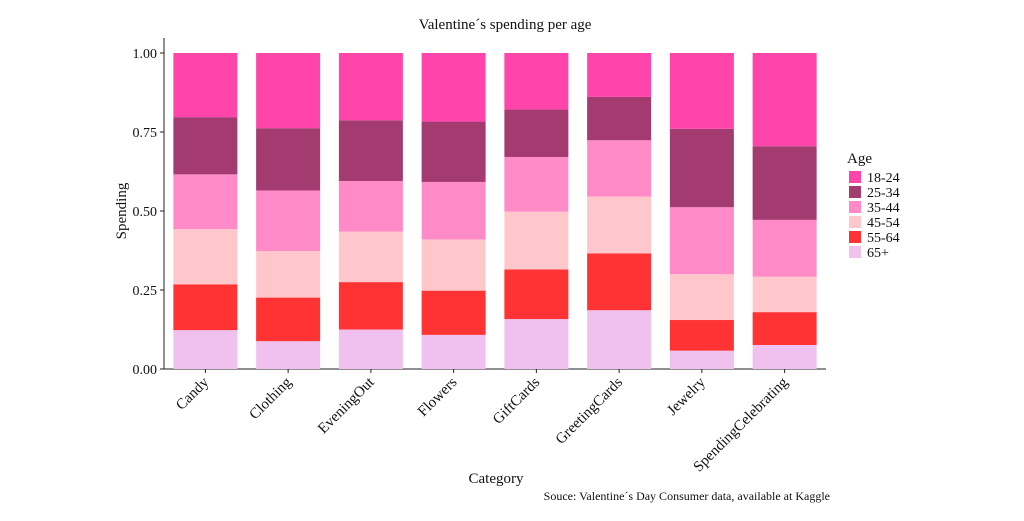  Describe the element at coordinates (883, 178) in the screenshot. I see `legend-label: 18-24` at that location.